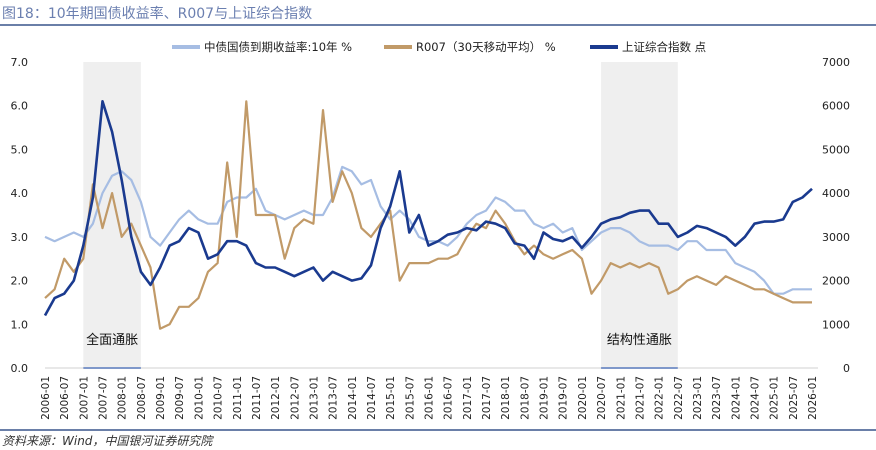  Describe the element at coordinates (545, 398) in the screenshot. I see `x-tick-label: 2019-01` at that location.